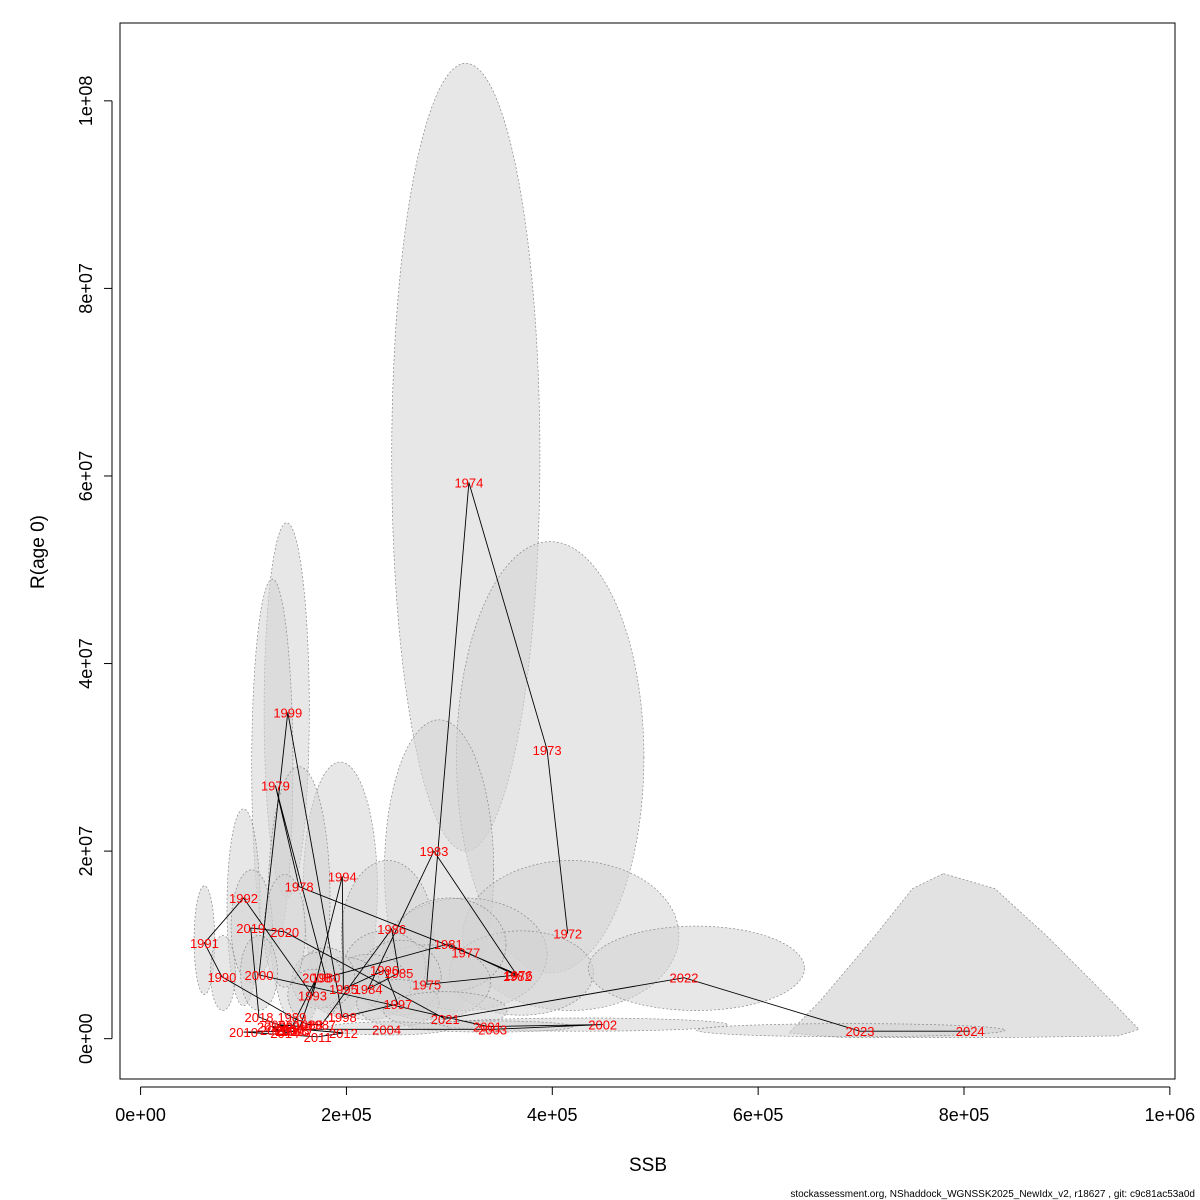  I want to click on point-label-2008: 2008, so click(316, 978).